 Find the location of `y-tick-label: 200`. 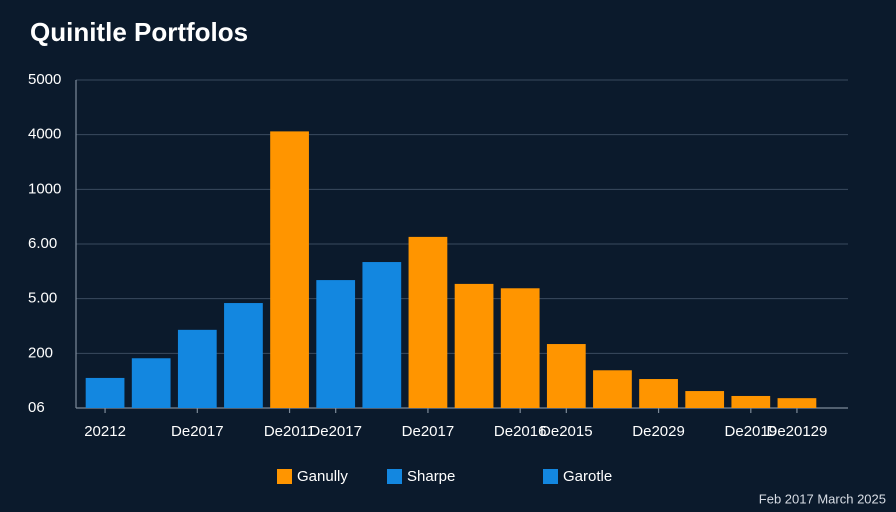

y-tick-label: 200 is located at coordinates (40, 352).